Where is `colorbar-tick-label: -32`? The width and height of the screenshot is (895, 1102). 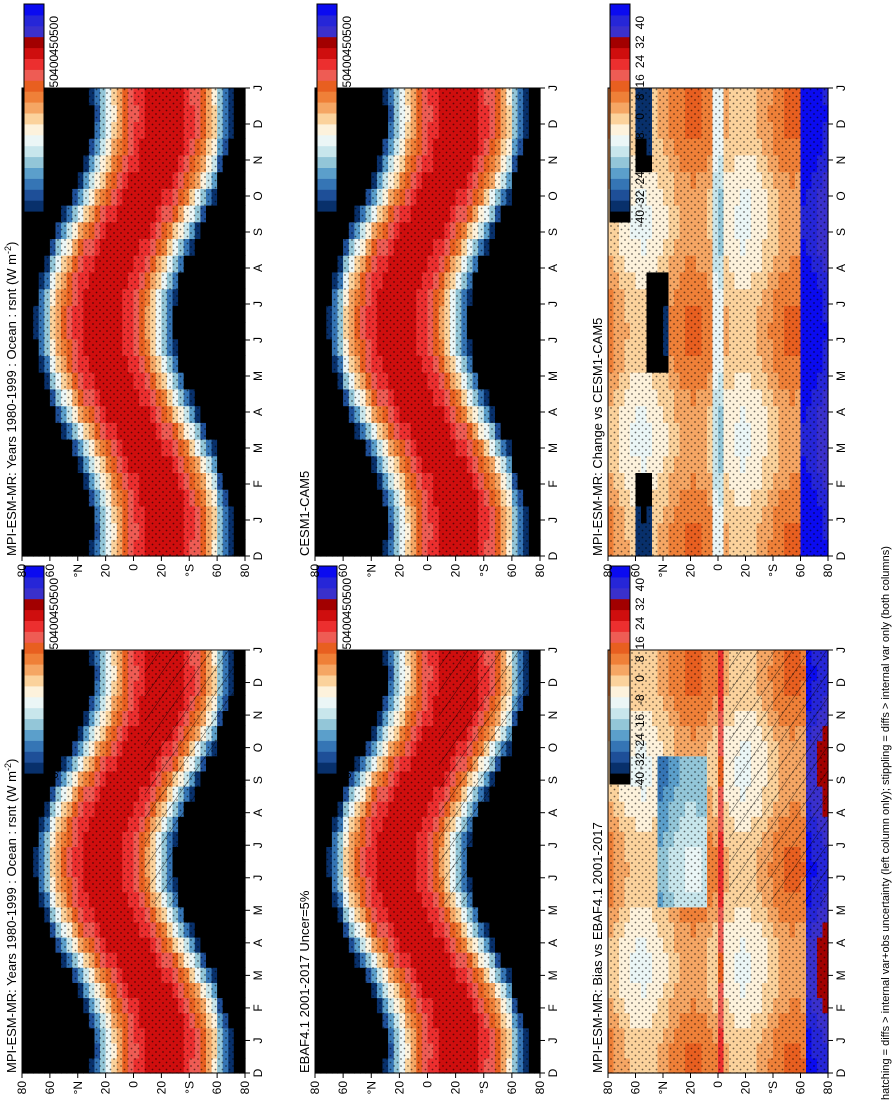 colorbar-tick-label: -32 is located at coordinates (640, 761).